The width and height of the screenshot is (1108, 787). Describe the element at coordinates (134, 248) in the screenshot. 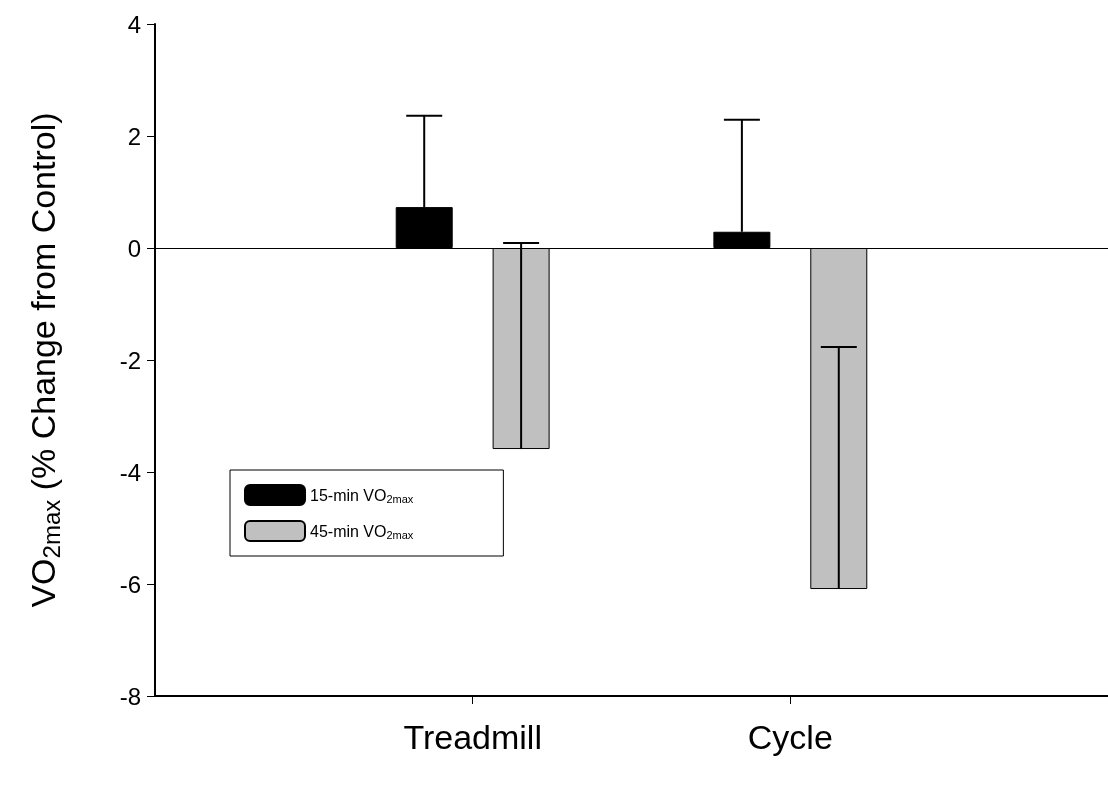

I see `y-tick-label: 0` at that location.